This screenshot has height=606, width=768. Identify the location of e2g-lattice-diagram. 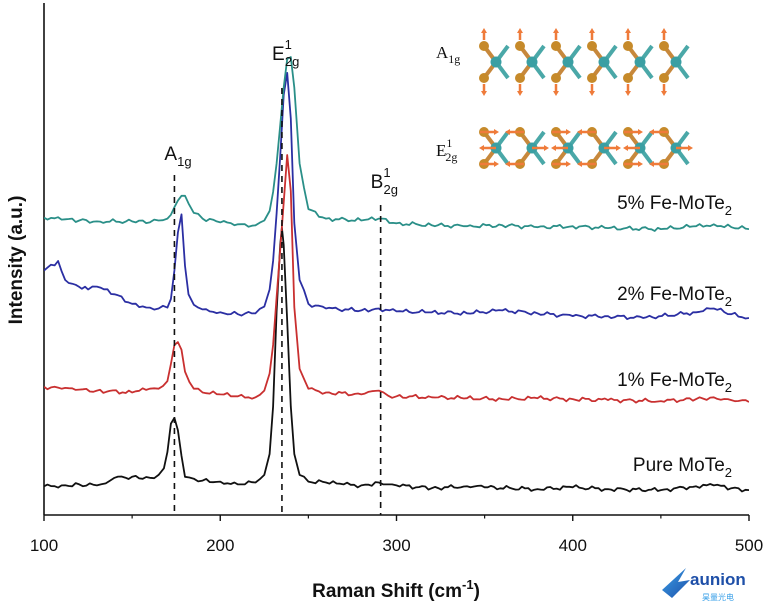
(586, 148).